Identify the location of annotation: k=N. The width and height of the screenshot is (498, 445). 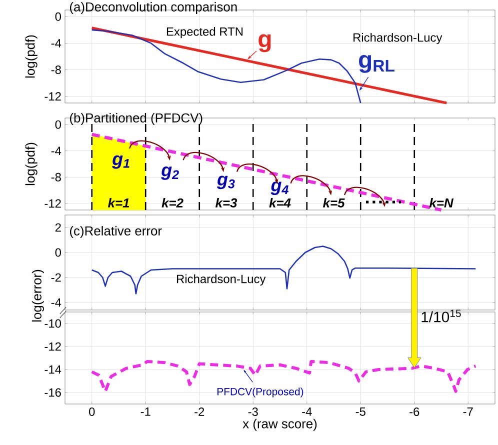
(441, 203).